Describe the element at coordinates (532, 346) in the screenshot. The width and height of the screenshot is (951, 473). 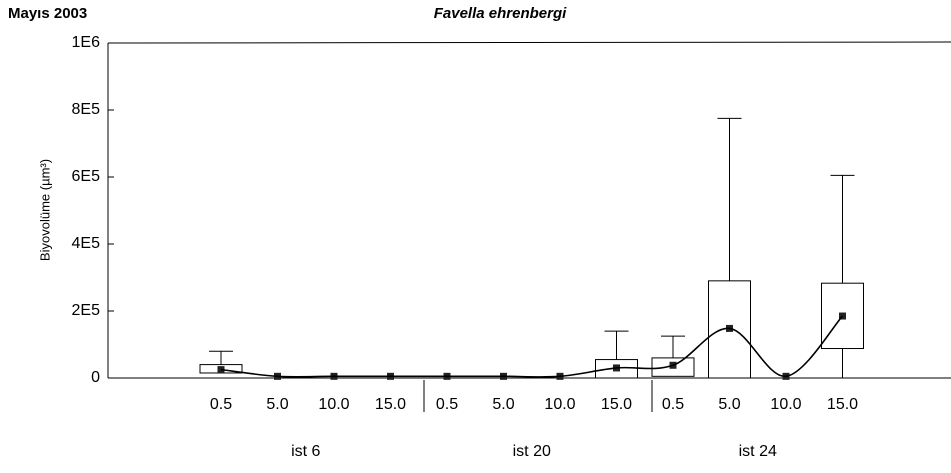
I see `smooth-line` at that location.